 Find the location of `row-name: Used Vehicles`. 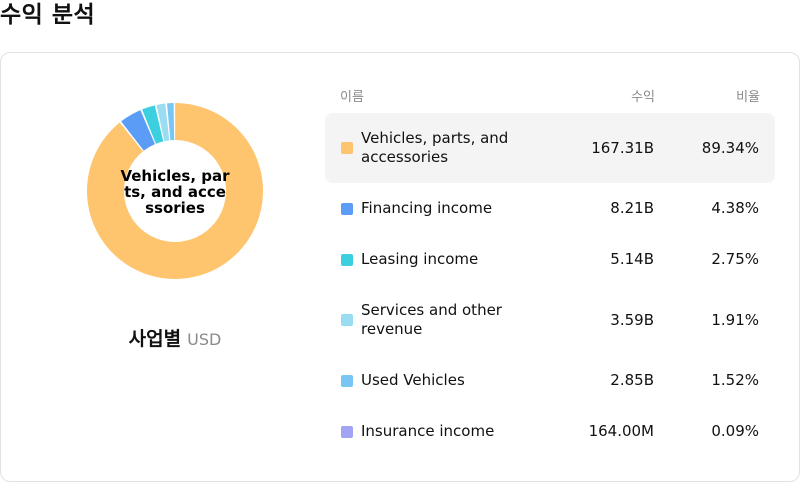

row-name: Used Vehicles is located at coordinates (413, 380).